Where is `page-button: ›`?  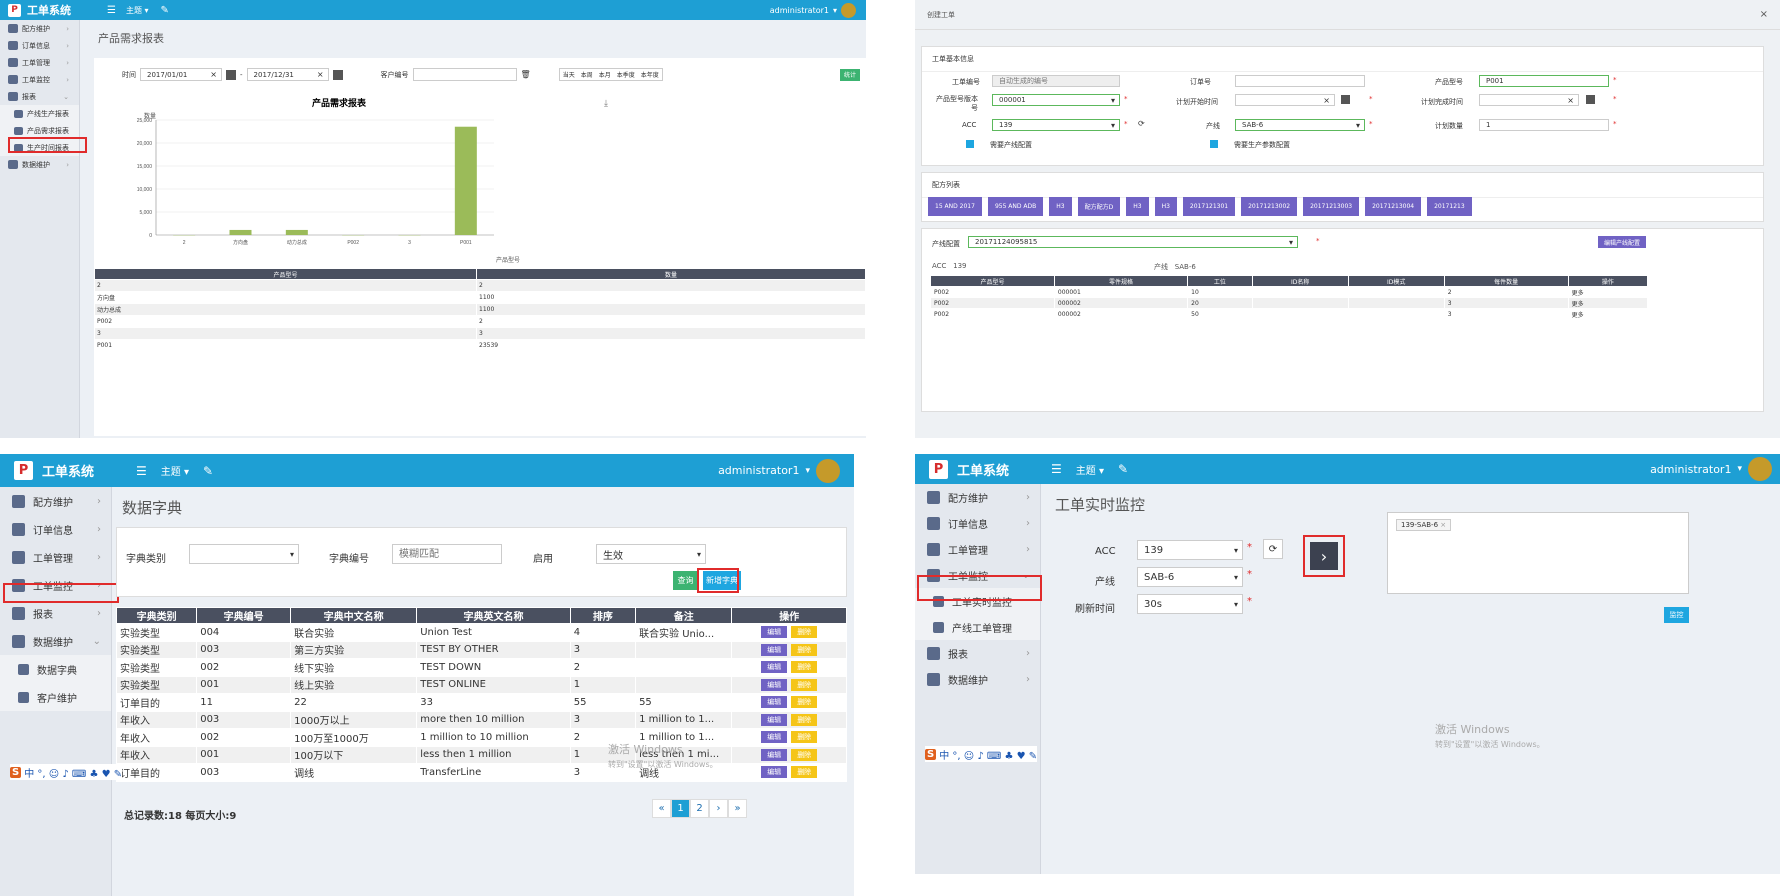 page-button: › is located at coordinates (718, 808).